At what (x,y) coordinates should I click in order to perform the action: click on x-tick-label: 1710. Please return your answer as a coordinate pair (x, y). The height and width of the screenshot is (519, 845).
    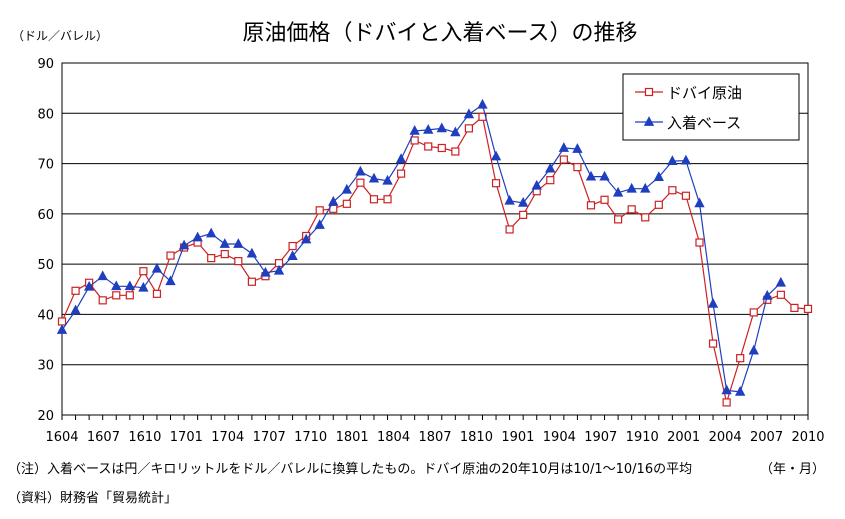
    Looking at the image, I should click on (310, 437).